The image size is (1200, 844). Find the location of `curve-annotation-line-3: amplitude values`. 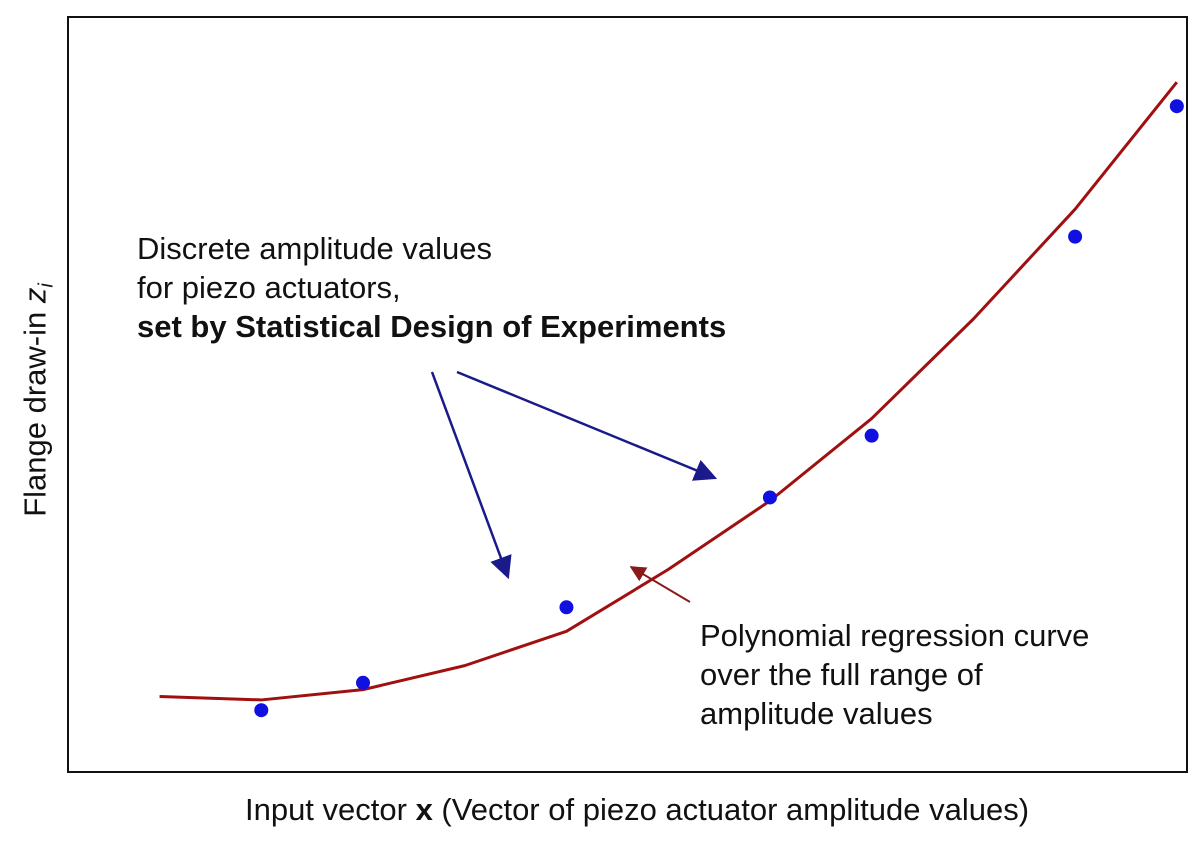

curve-annotation-line-3: amplitude values is located at coordinates (816, 713).